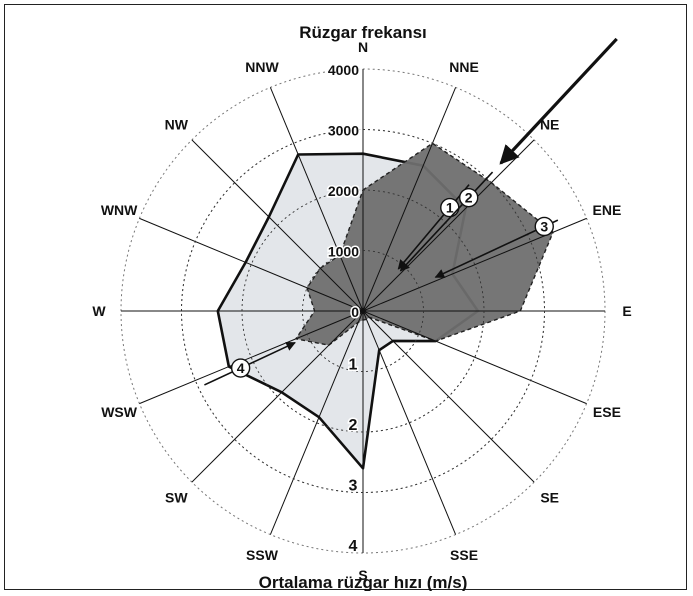 This screenshot has width=693, height=596. Describe the element at coordinates (343, 191) in the screenshot. I see `frequency-tick-2000: 2000` at that location.